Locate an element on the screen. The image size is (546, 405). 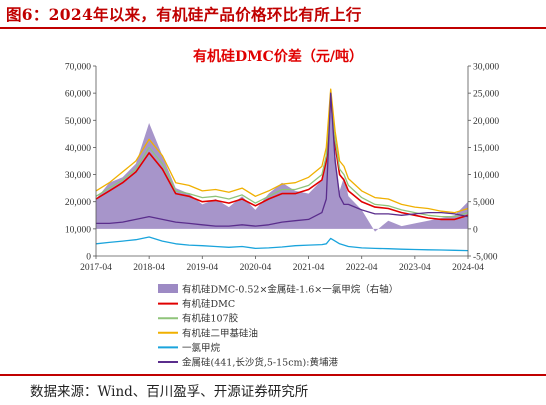
y-left-tick-label: 20,000 is located at coordinates (78, 203).